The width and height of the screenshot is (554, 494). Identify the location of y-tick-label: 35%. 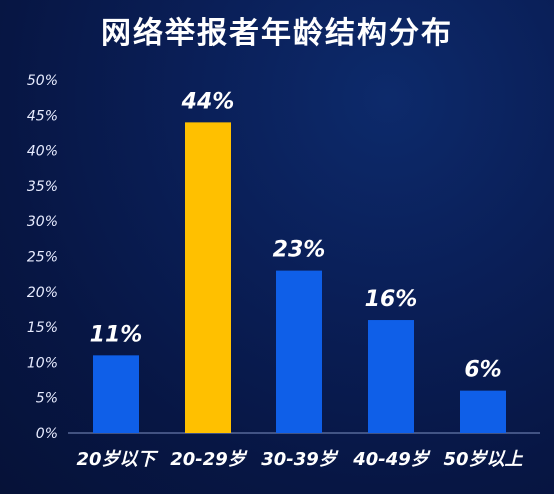
(42, 187).